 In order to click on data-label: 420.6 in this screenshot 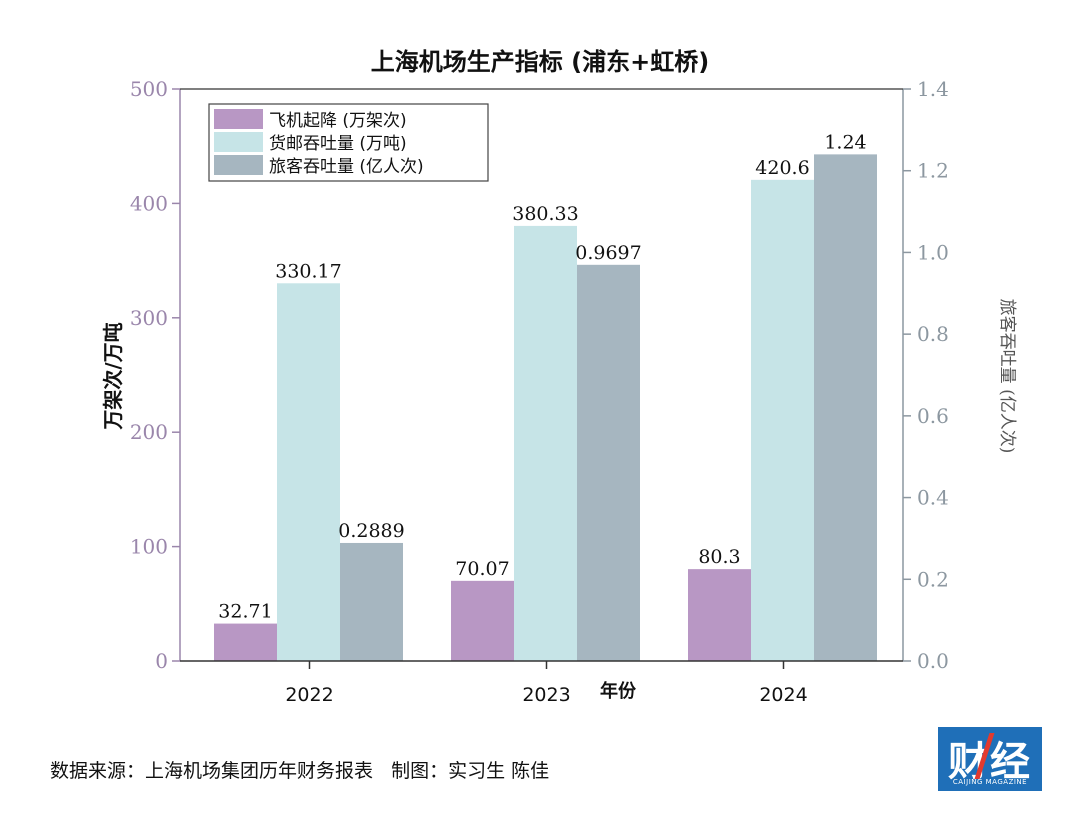, I will do `click(782, 168)`.